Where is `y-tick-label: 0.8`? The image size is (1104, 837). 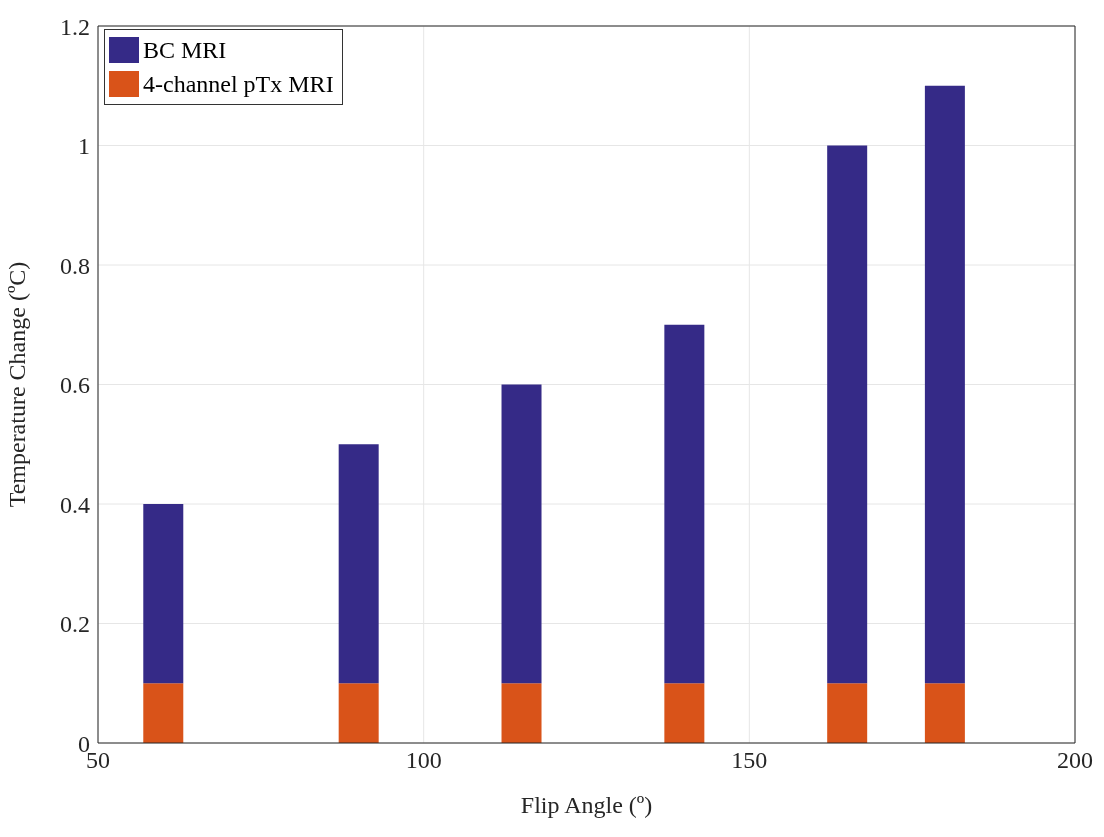
y-tick-label: 0.8 is located at coordinates (75, 265).